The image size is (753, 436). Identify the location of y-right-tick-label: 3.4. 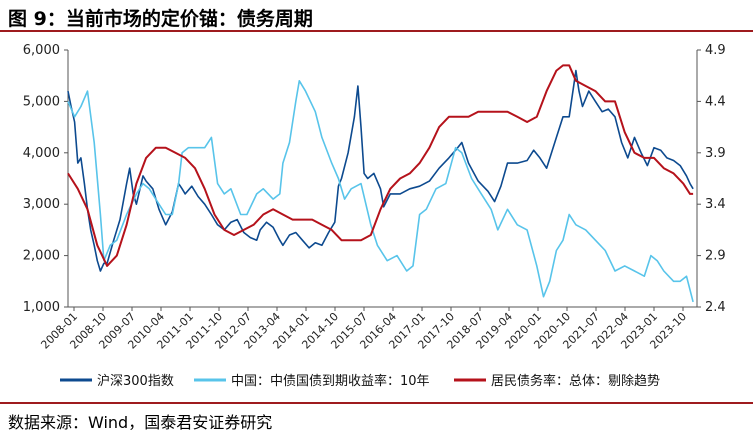
(715, 204).